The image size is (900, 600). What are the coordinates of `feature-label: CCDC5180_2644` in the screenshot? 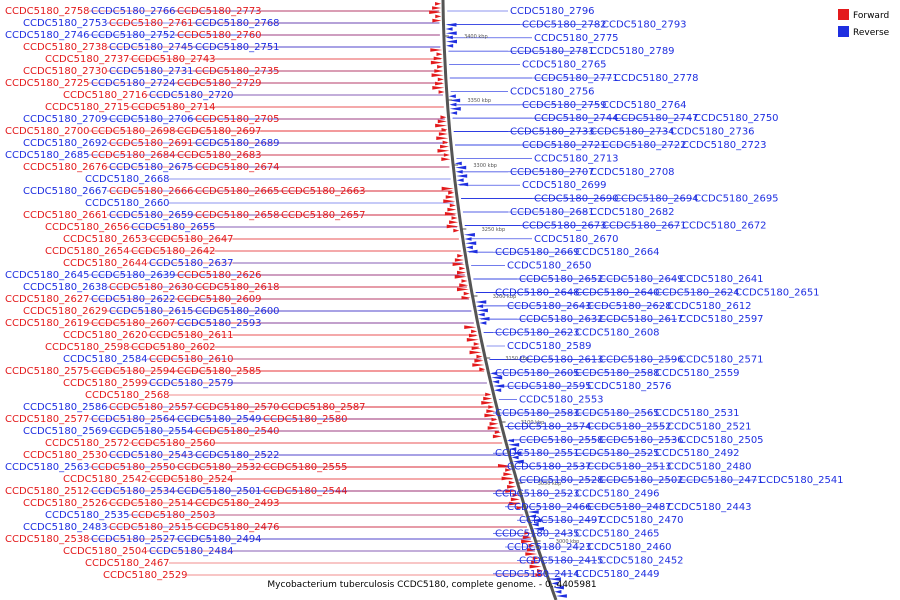 It's located at (105, 263).